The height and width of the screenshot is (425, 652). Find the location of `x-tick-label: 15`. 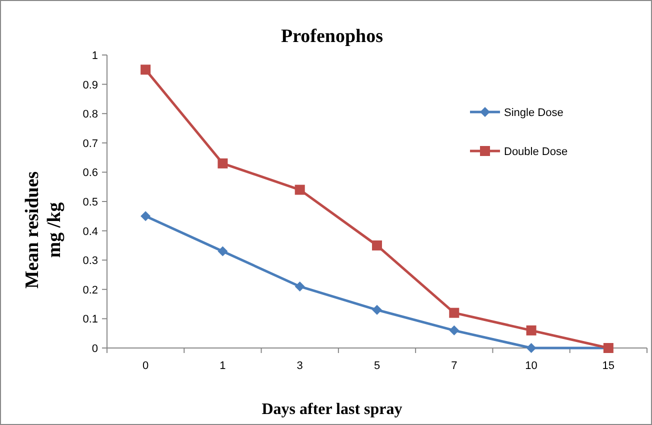

x-tick-label: 15 is located at coordinates (608, 366).